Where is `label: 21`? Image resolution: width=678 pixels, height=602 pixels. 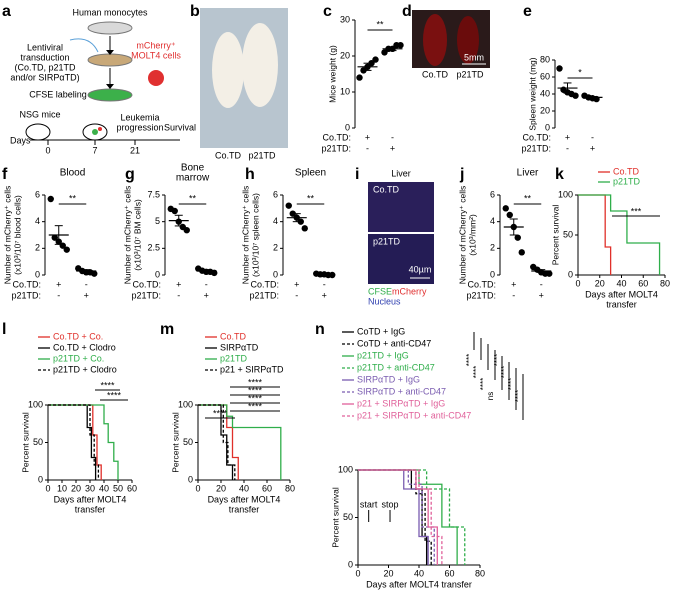
label: 21 is located at coordinates (135, 150).